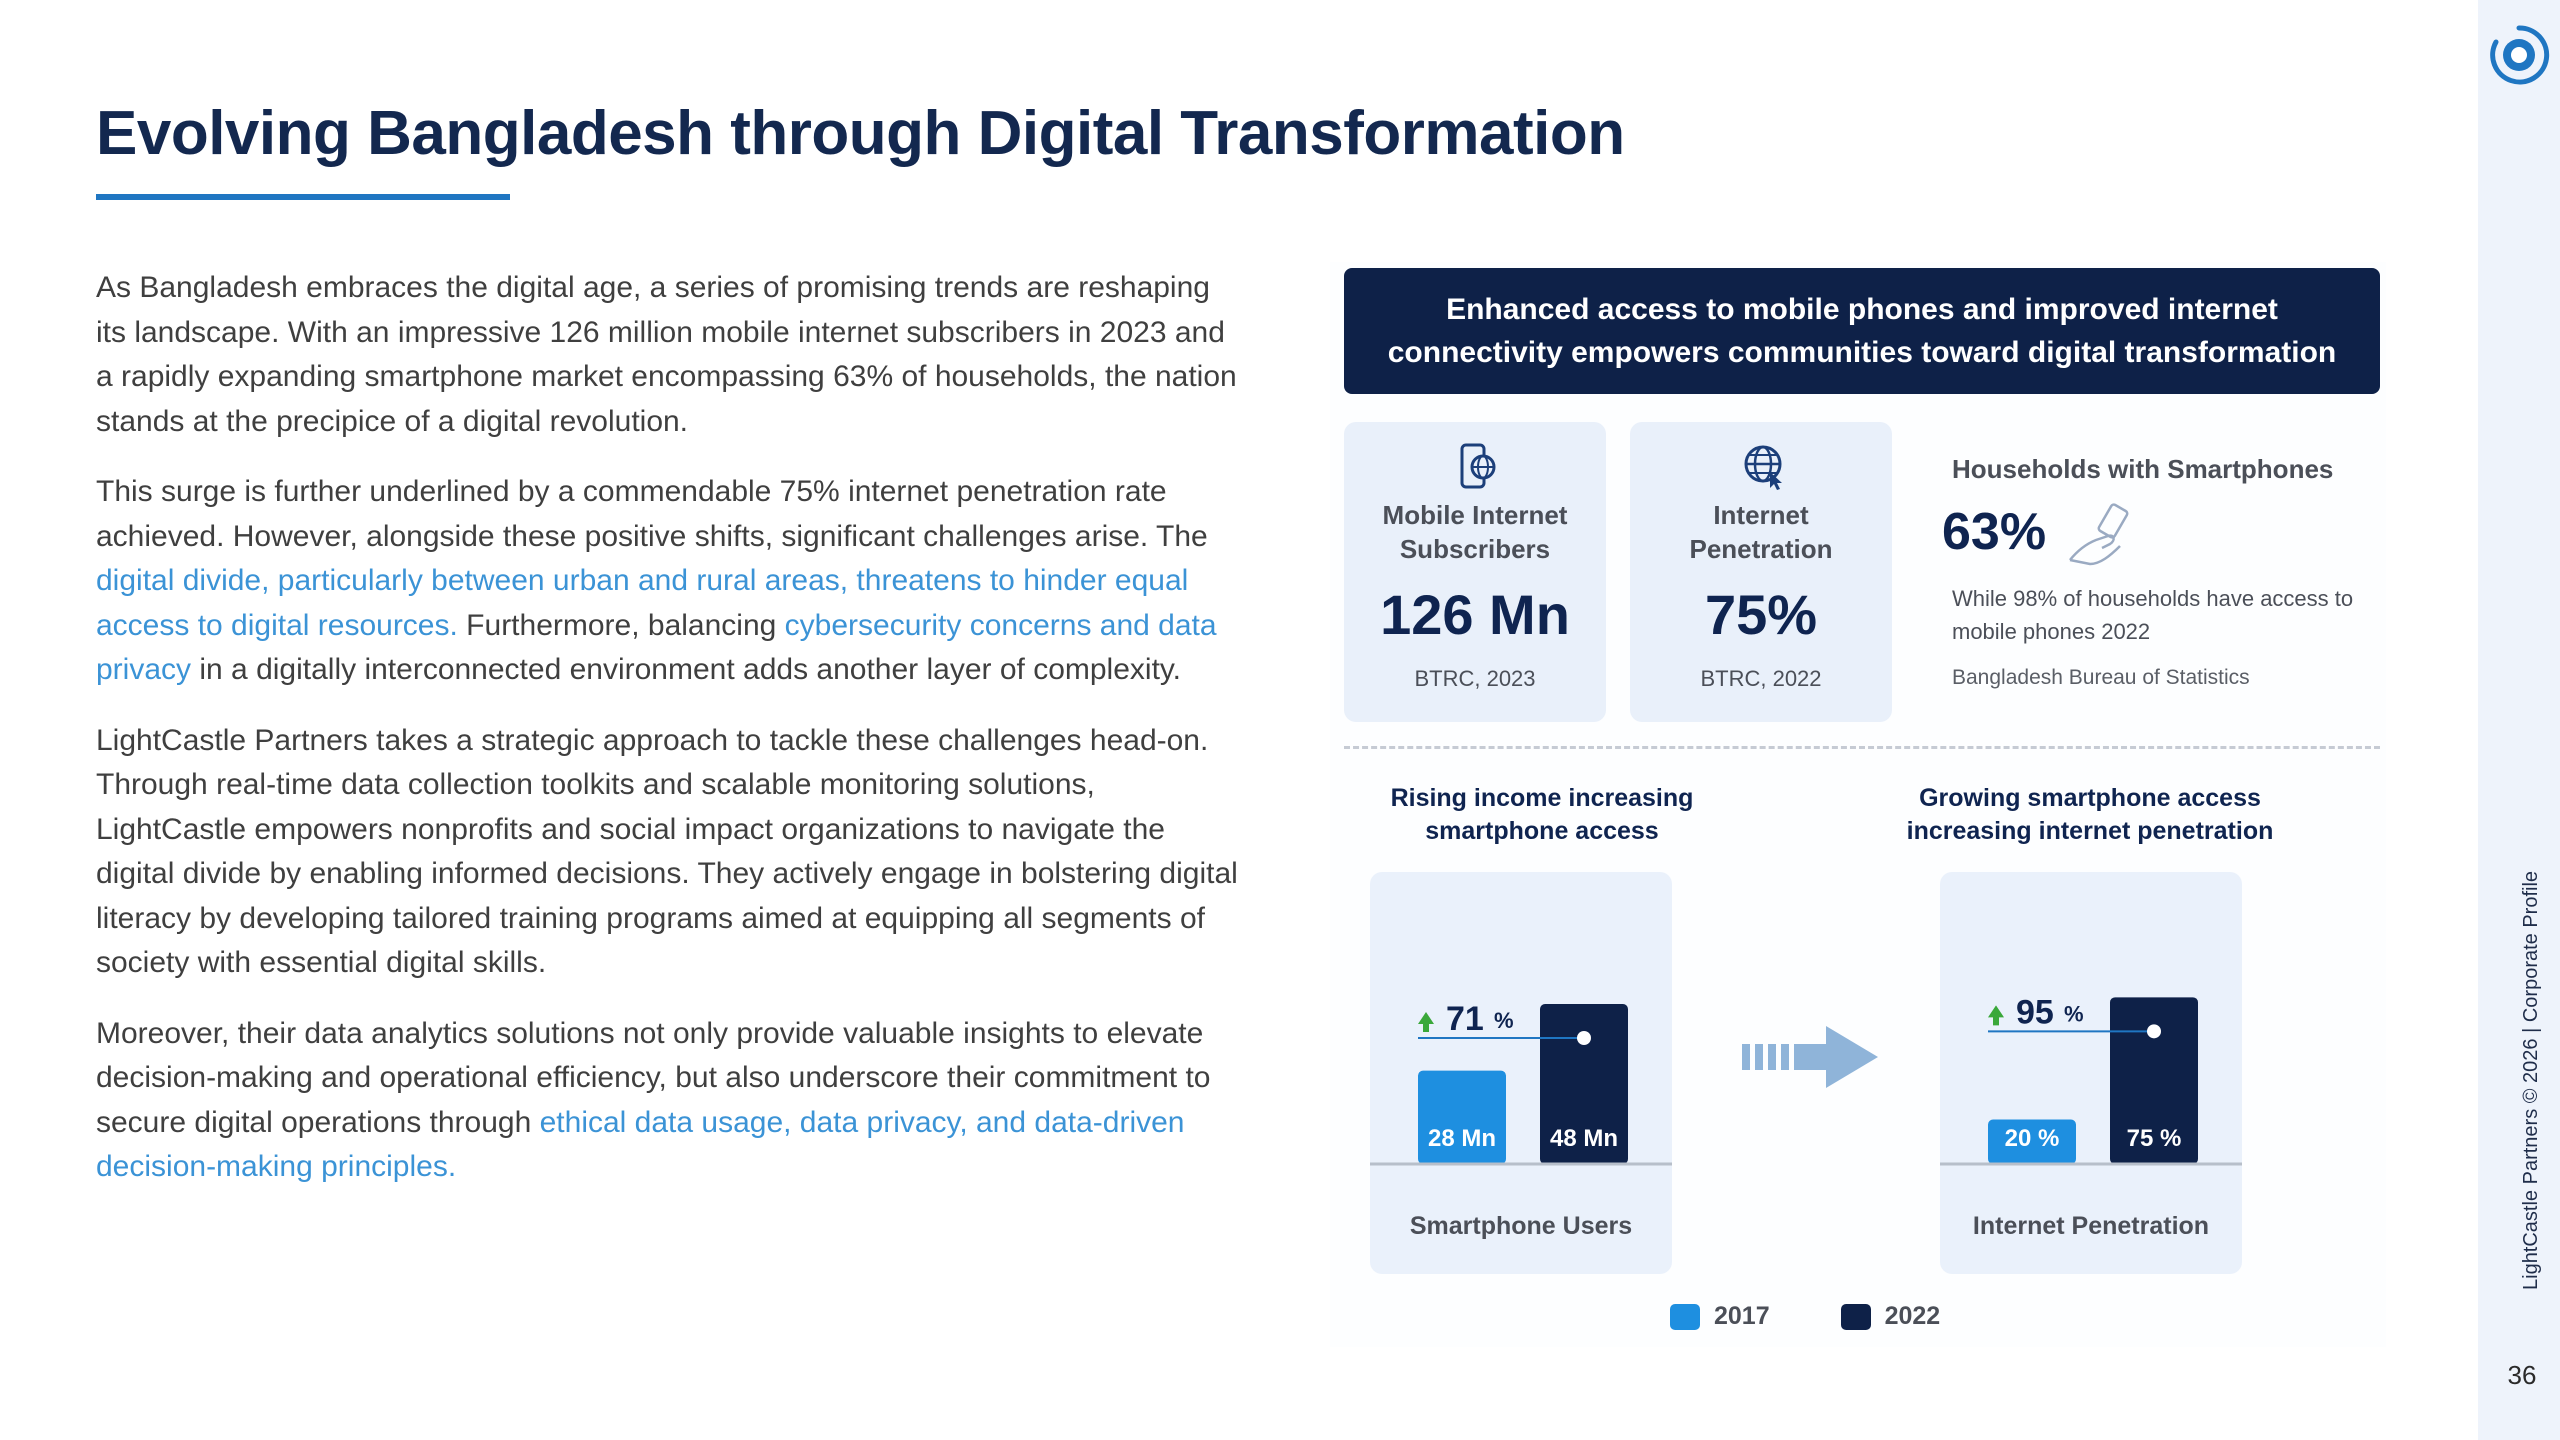 This screenshot has width=2560, height=1440. I want to click on stat-card-value: 75%, so click(1761, 614).